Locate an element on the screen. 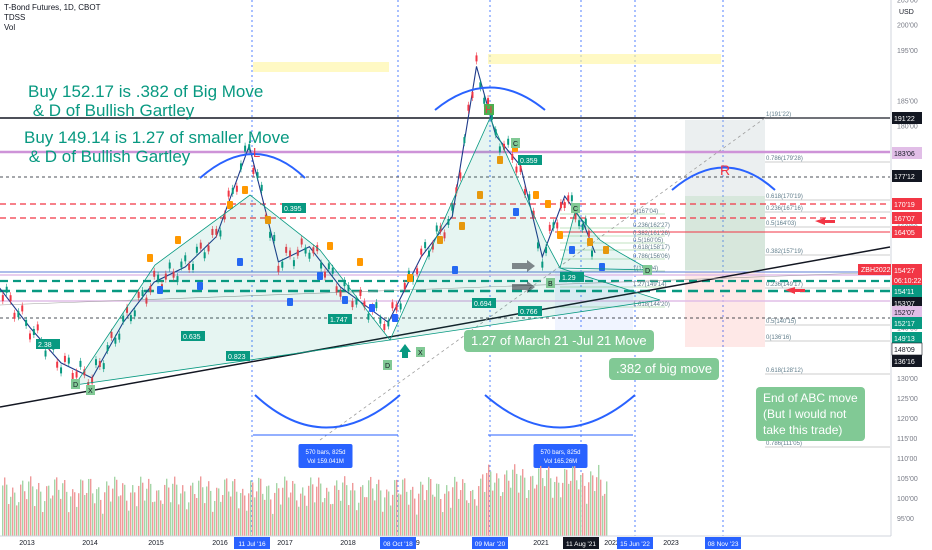  price-label-13: 148'09 is located at coordinates (904, 350).